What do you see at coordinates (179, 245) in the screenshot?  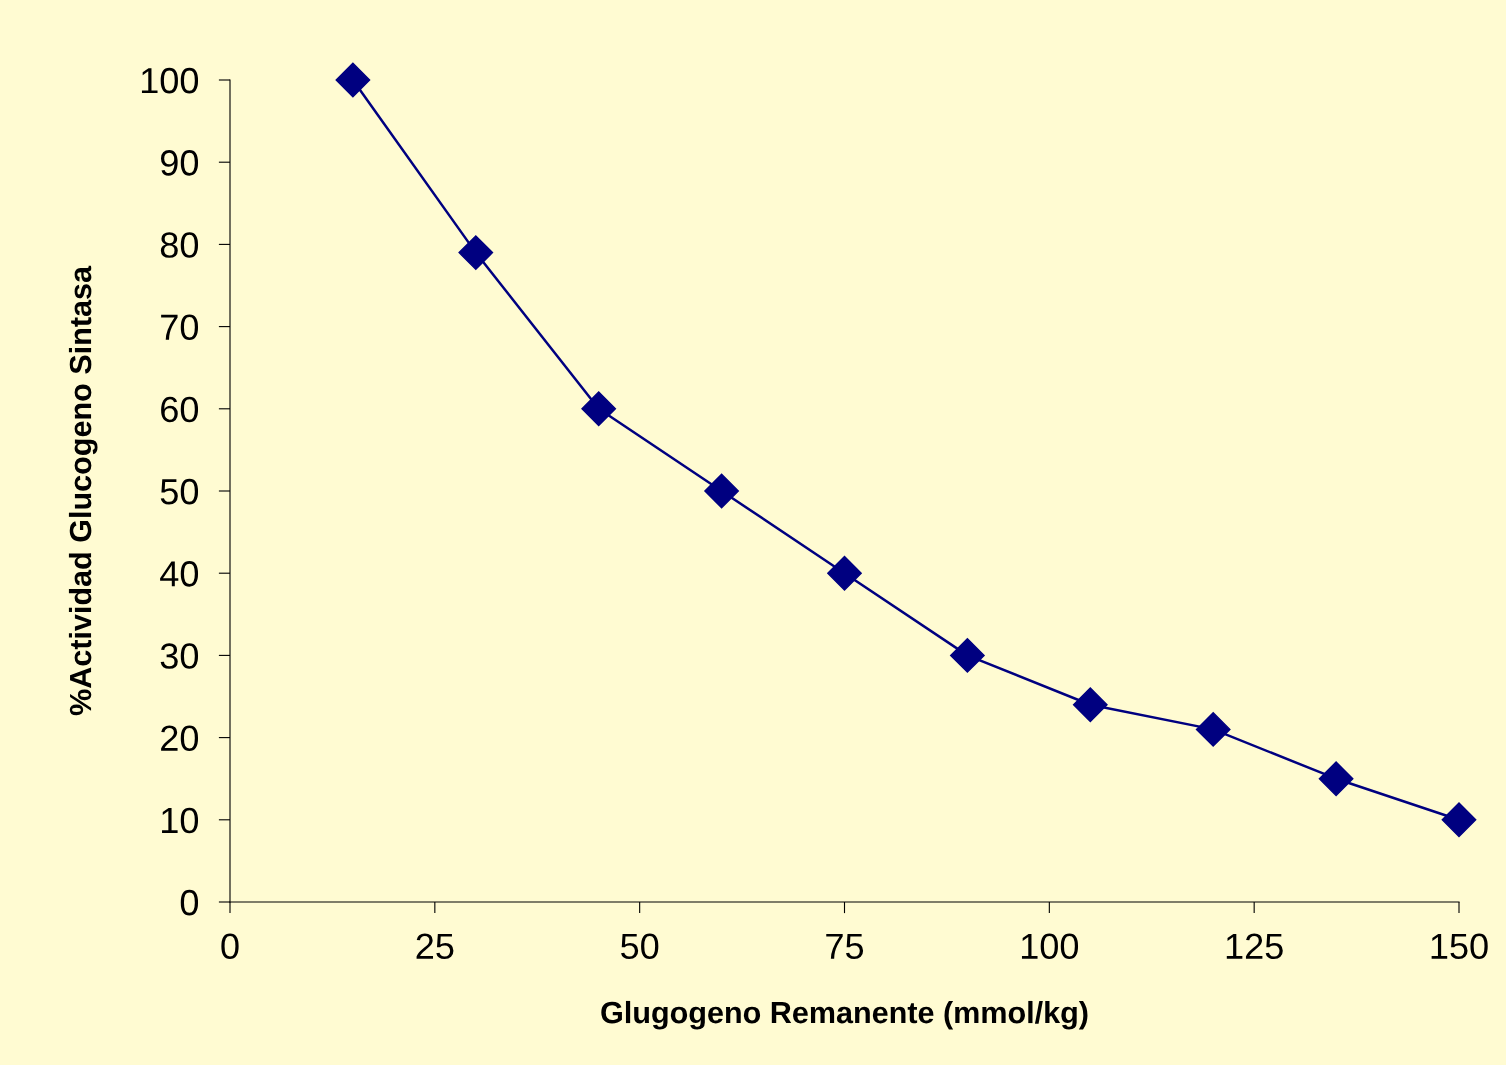 I see `y-tick-label: 80` at bounding box center [179, 245].